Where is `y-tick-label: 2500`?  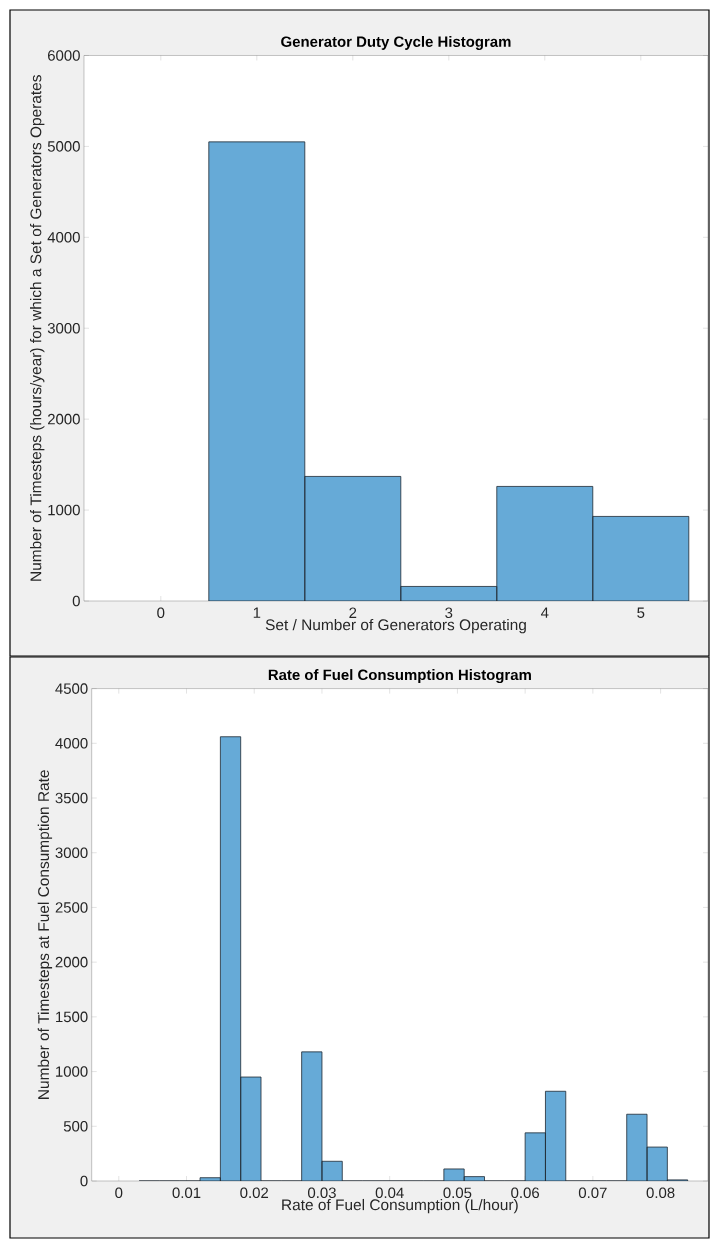 y-tick-label: 2500 is located at coordinates (71, 907).